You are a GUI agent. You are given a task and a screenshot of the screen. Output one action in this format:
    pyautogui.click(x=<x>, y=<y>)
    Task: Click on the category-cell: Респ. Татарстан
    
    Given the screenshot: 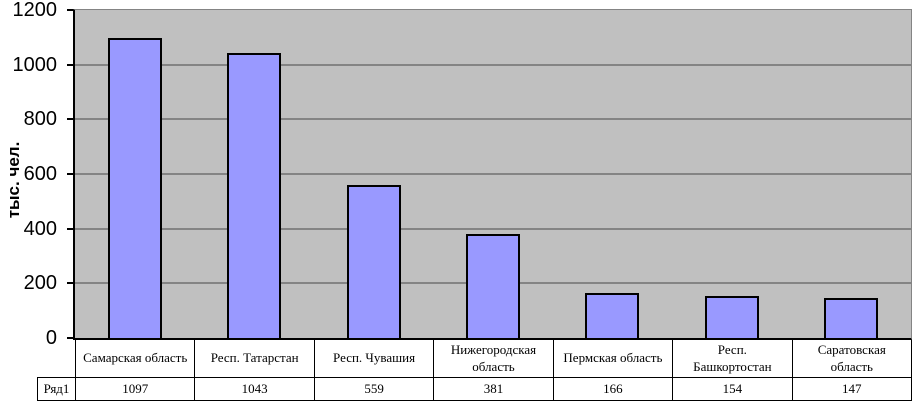 What is the action you would take?
    pyautogui.click(x=255, y=358)
    